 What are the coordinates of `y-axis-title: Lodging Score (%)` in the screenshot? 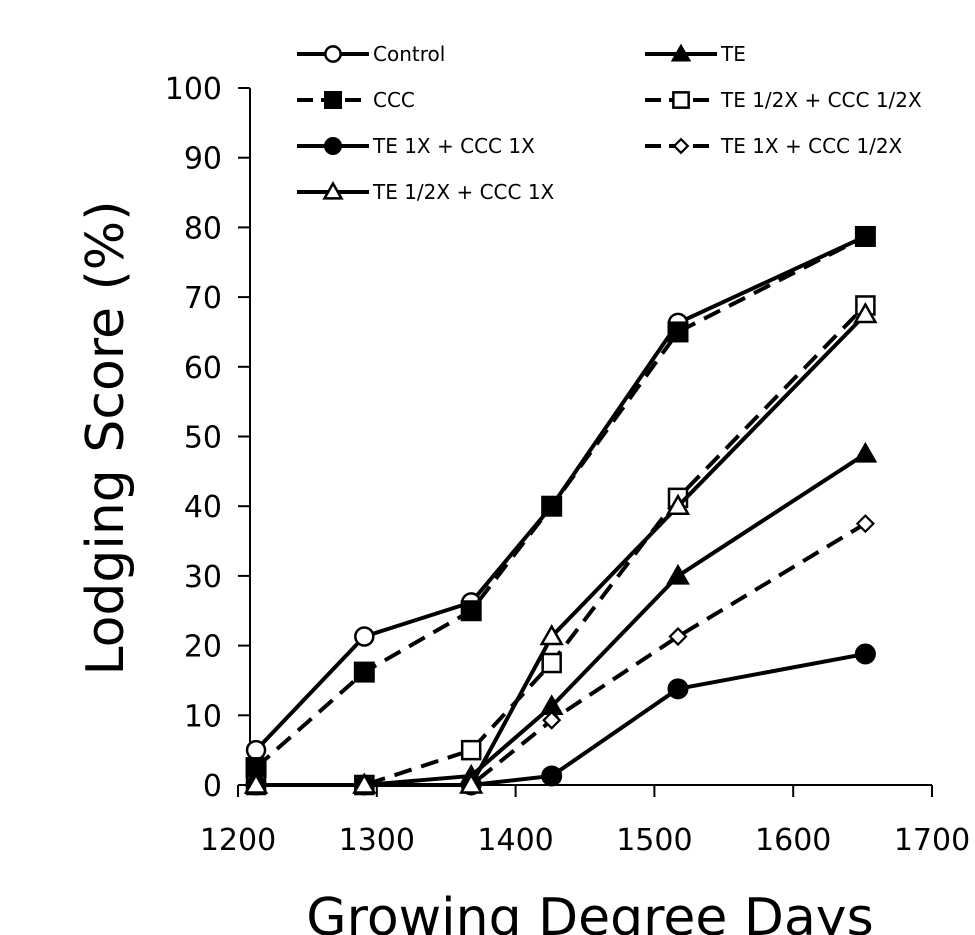 It's located at (106, 438).